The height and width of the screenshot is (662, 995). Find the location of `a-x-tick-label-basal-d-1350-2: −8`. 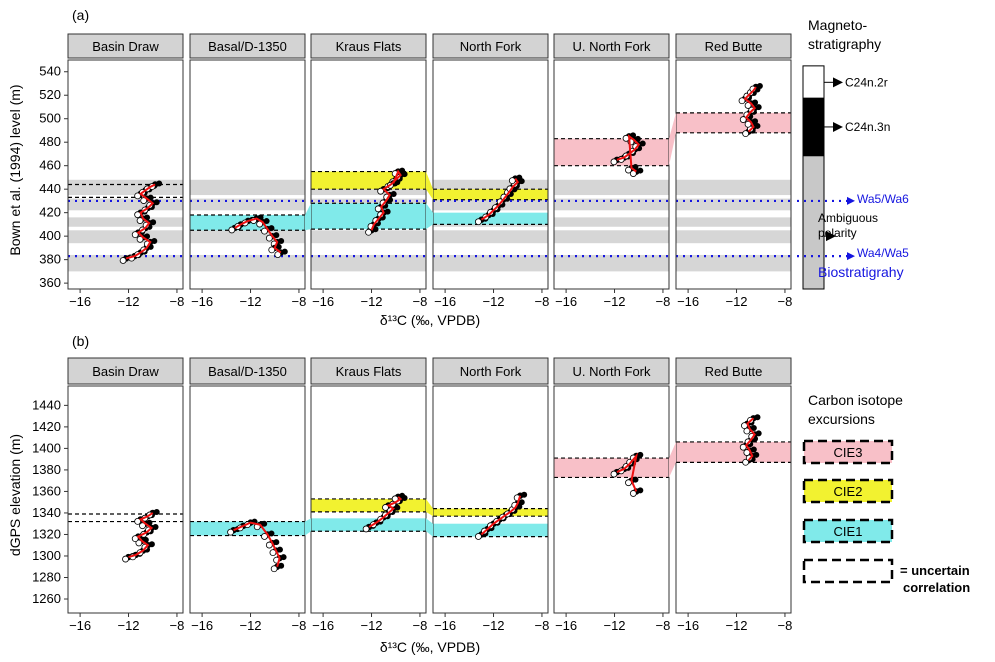

a-x-tick-label-basal-d-1350-2: −8 is located at coordinates (299, 301).